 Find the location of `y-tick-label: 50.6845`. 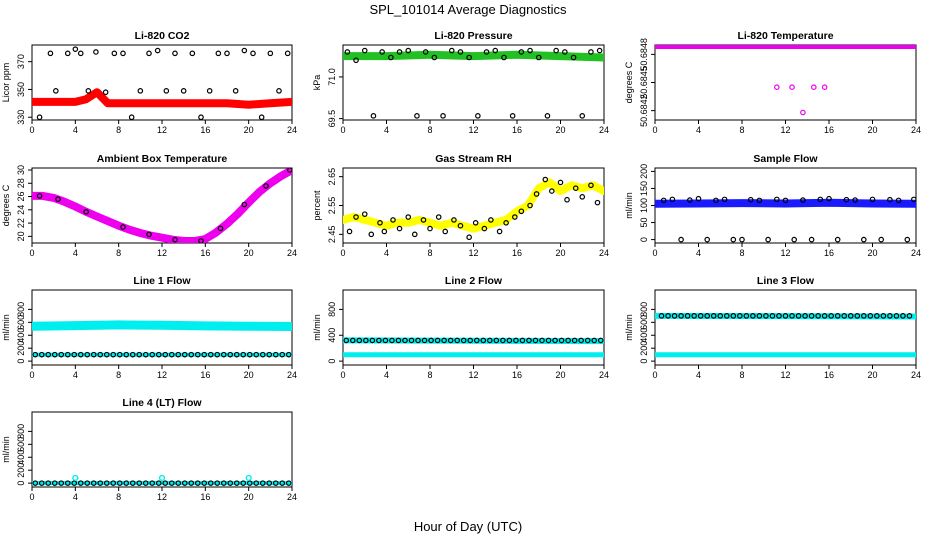

y-tick-label: 50.6845 is located at coordinates (644, 82).